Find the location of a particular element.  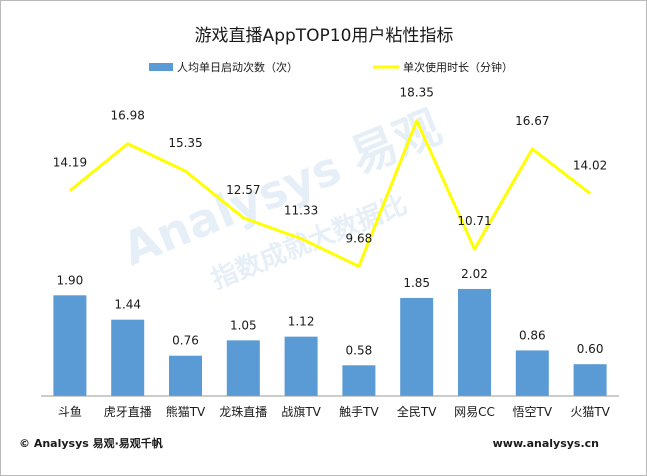

line-value-label: 12.57 is located at coordinates (243, 190).